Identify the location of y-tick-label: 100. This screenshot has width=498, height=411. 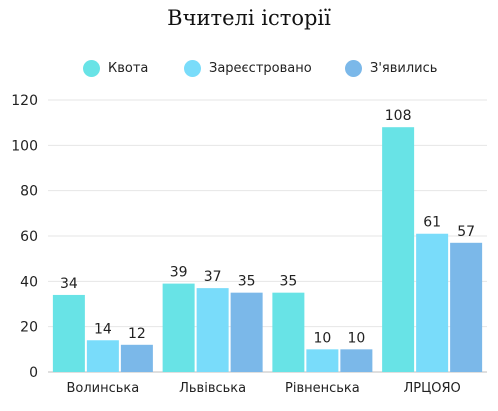
(24, 146).